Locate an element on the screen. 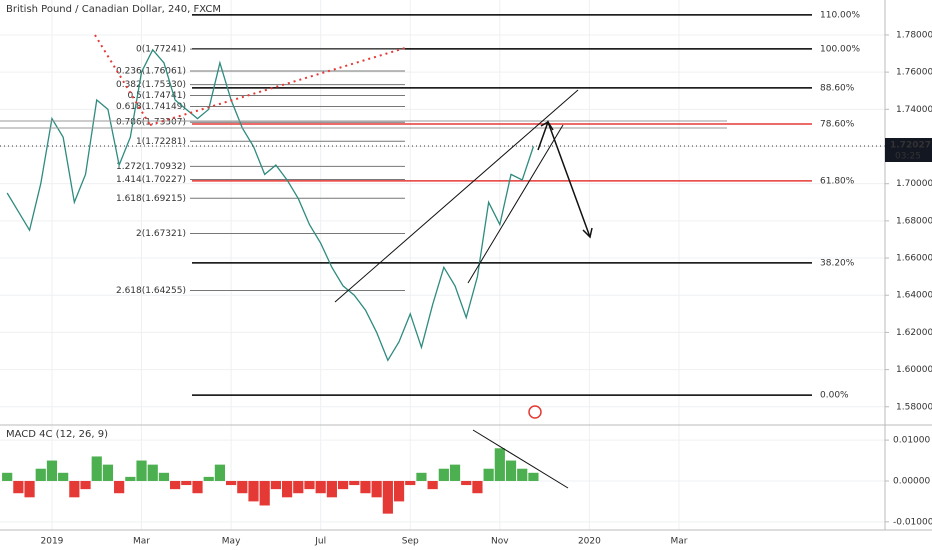 The height and width of the screenshot is (550, 932). y-tick-label: 1.78000 is located at coordinates (914, 35).